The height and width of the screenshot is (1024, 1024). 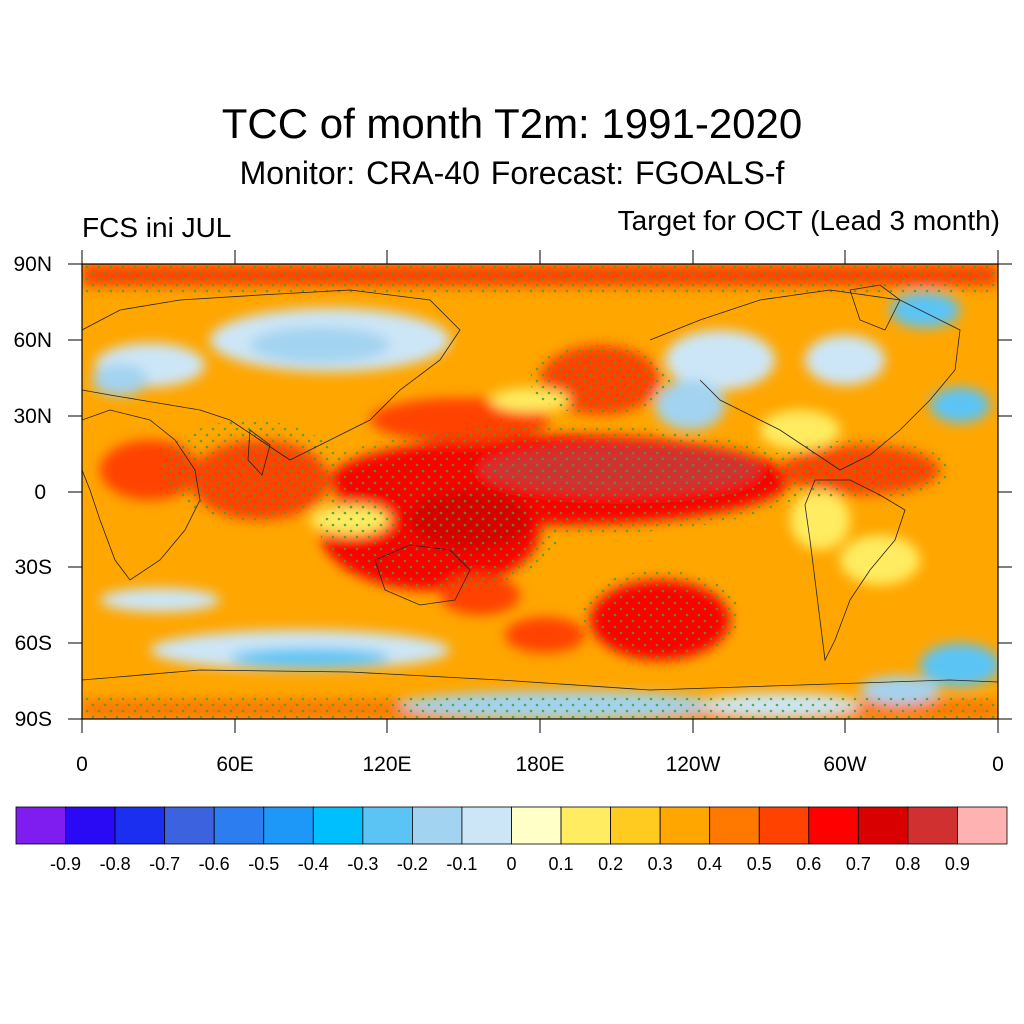 I want to click on lon-tick-label: 60E, so click(x=234, y=764).